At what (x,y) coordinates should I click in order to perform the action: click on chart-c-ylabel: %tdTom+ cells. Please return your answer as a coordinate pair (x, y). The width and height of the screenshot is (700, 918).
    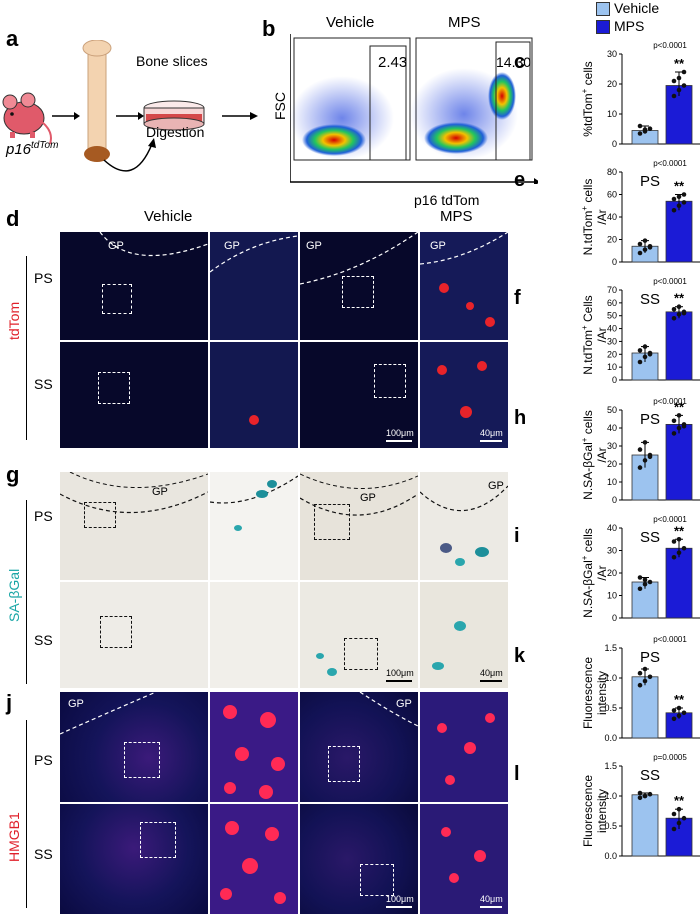
    Looking at the image, I should click on (587, 98).